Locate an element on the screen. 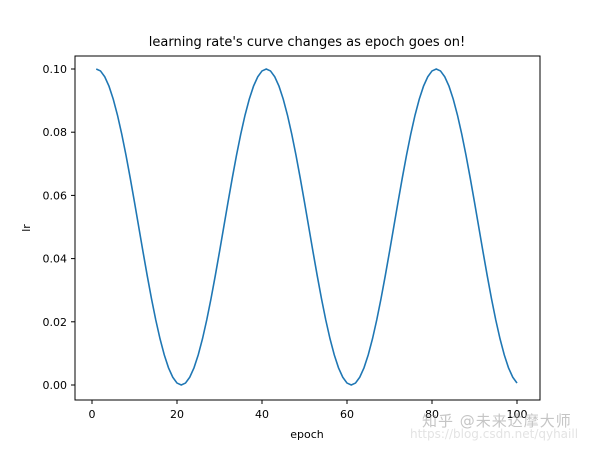  y-tick-label: 0.02 is located at coordinates (55, 322).